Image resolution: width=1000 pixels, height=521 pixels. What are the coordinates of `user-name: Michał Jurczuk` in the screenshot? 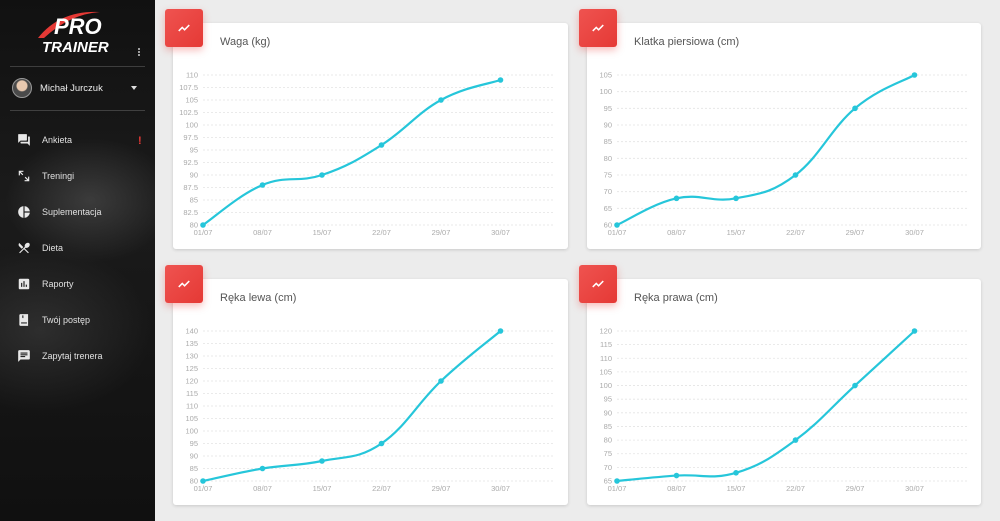 It's located at (71, 88).